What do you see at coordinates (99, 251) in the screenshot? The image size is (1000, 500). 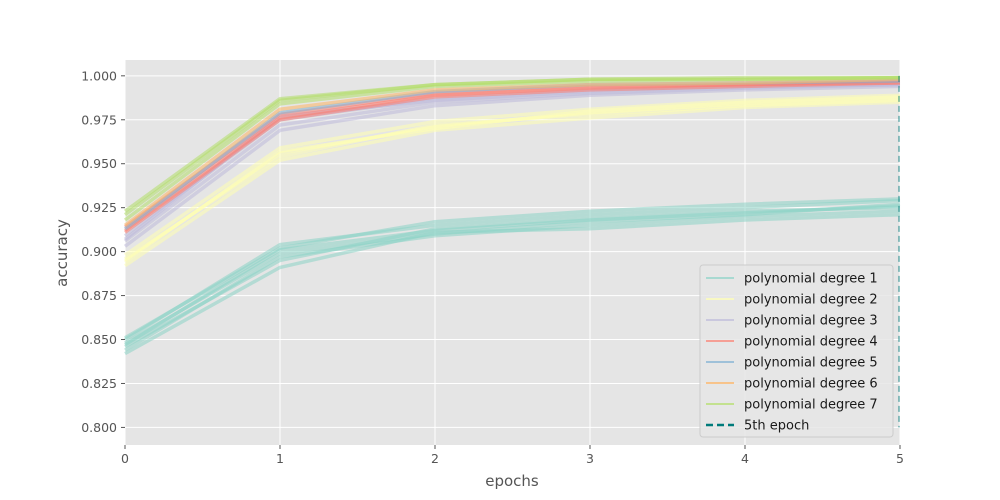 I see `y-tick-label-4: 0.900` at bounding box center [99, 251].